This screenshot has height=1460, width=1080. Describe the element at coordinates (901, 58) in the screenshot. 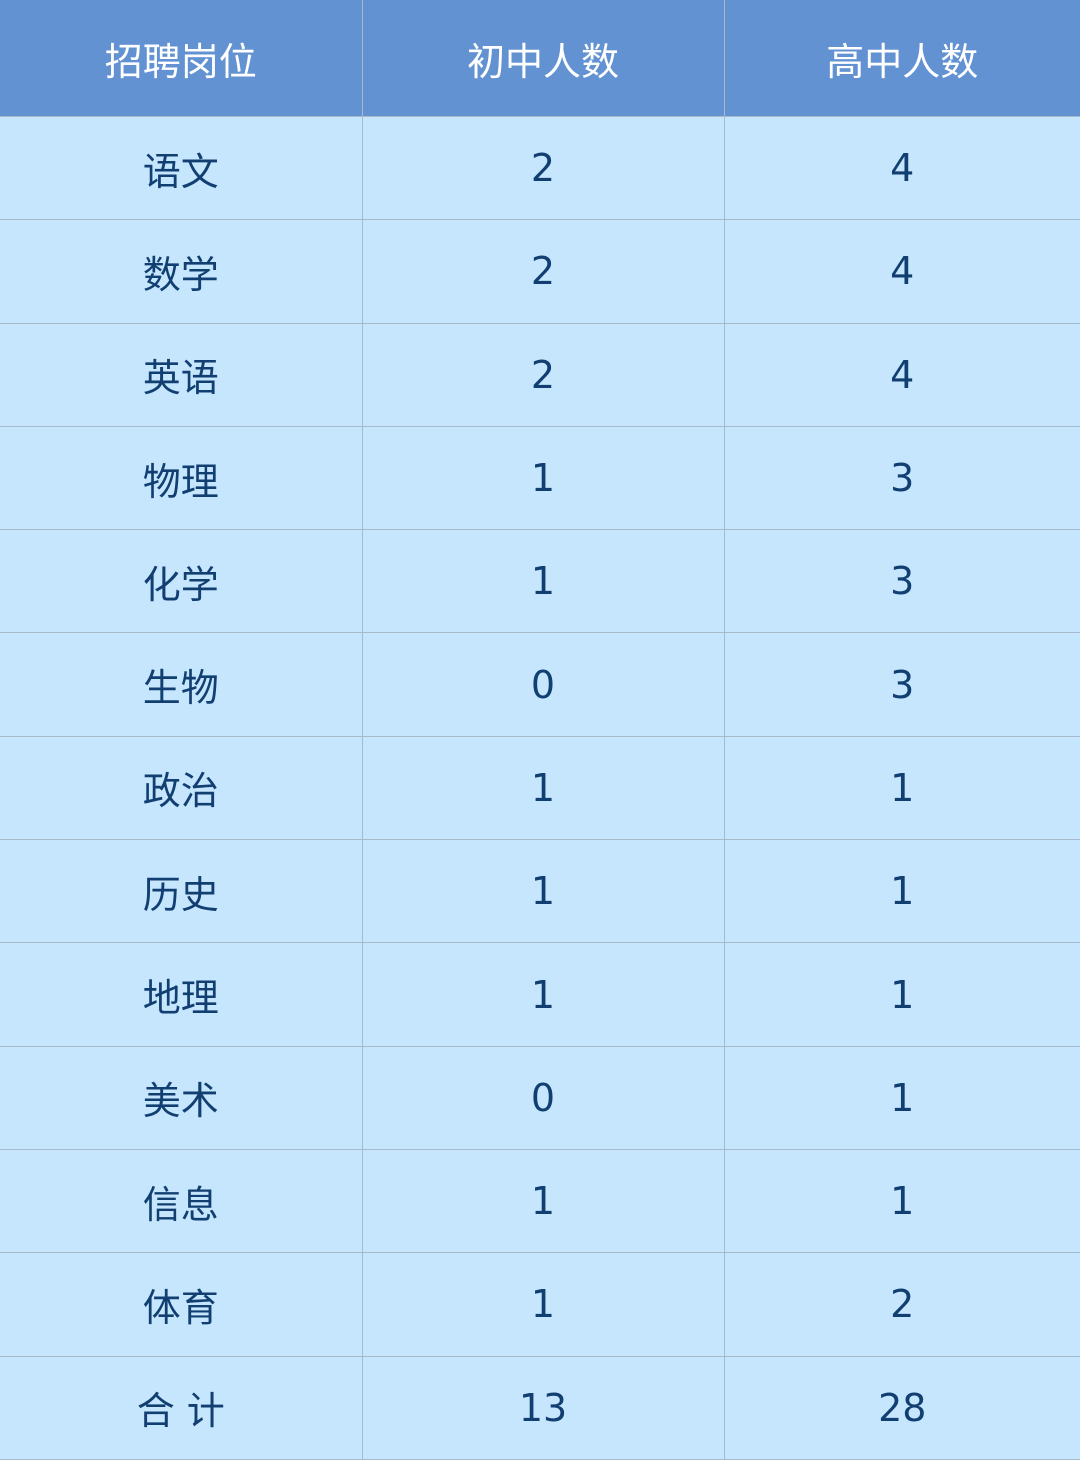

I see `header-senior-count: 高中人数` at that location.